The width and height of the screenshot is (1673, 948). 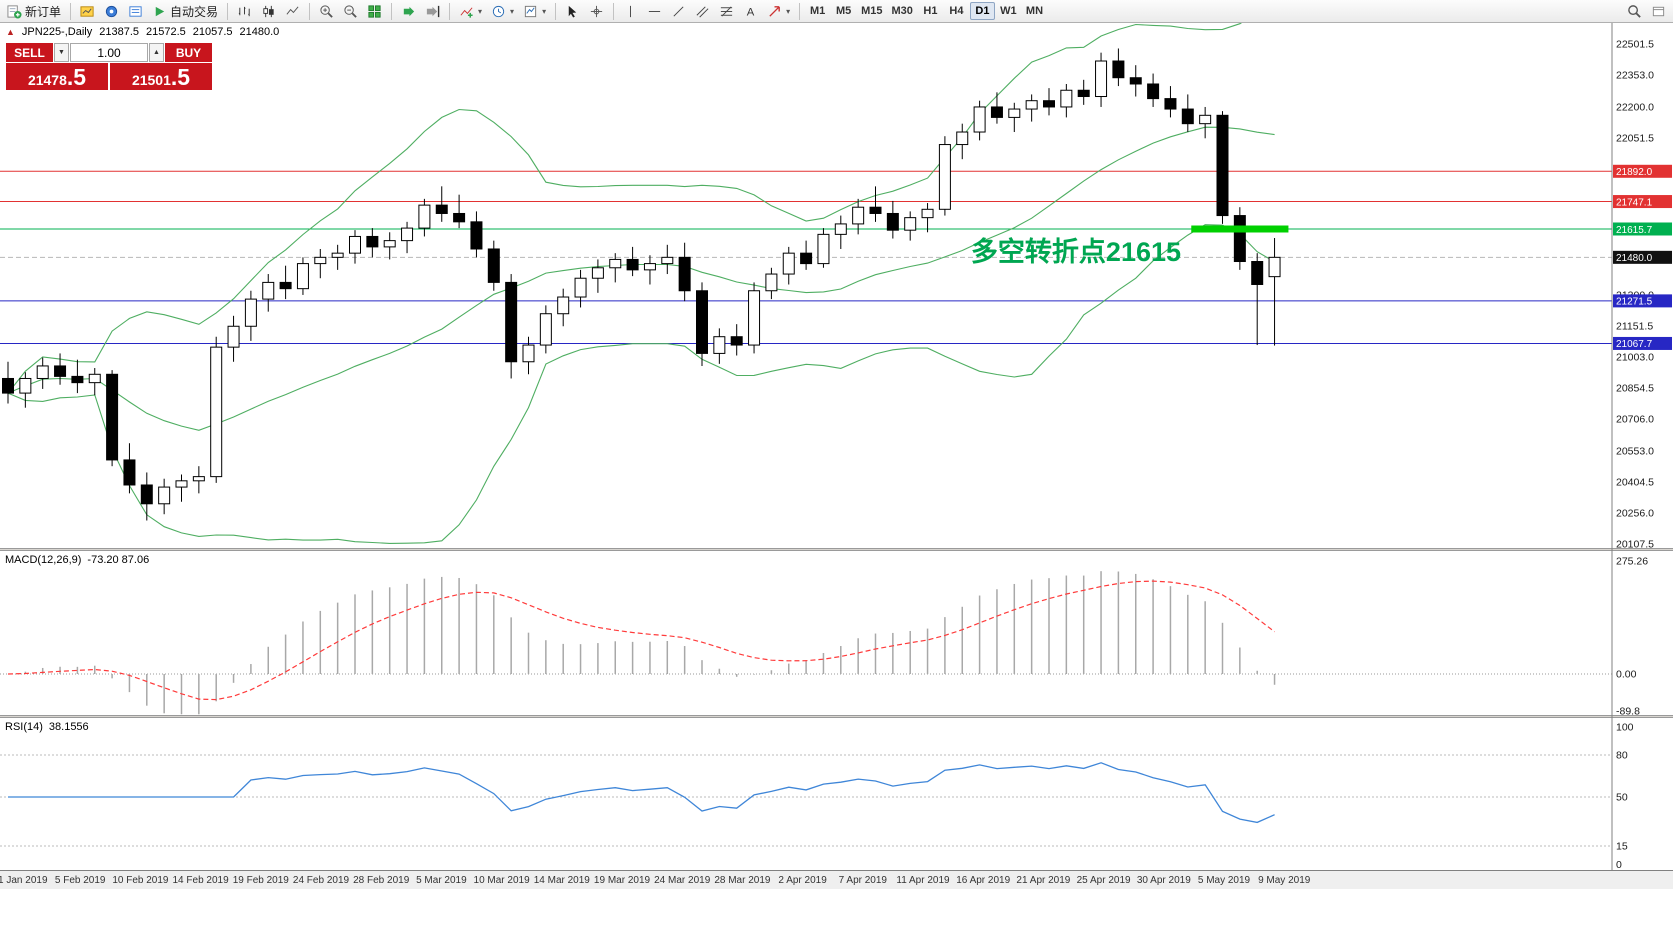 I want to click on candlestick-chart-icon, so click(x=268, y=11).